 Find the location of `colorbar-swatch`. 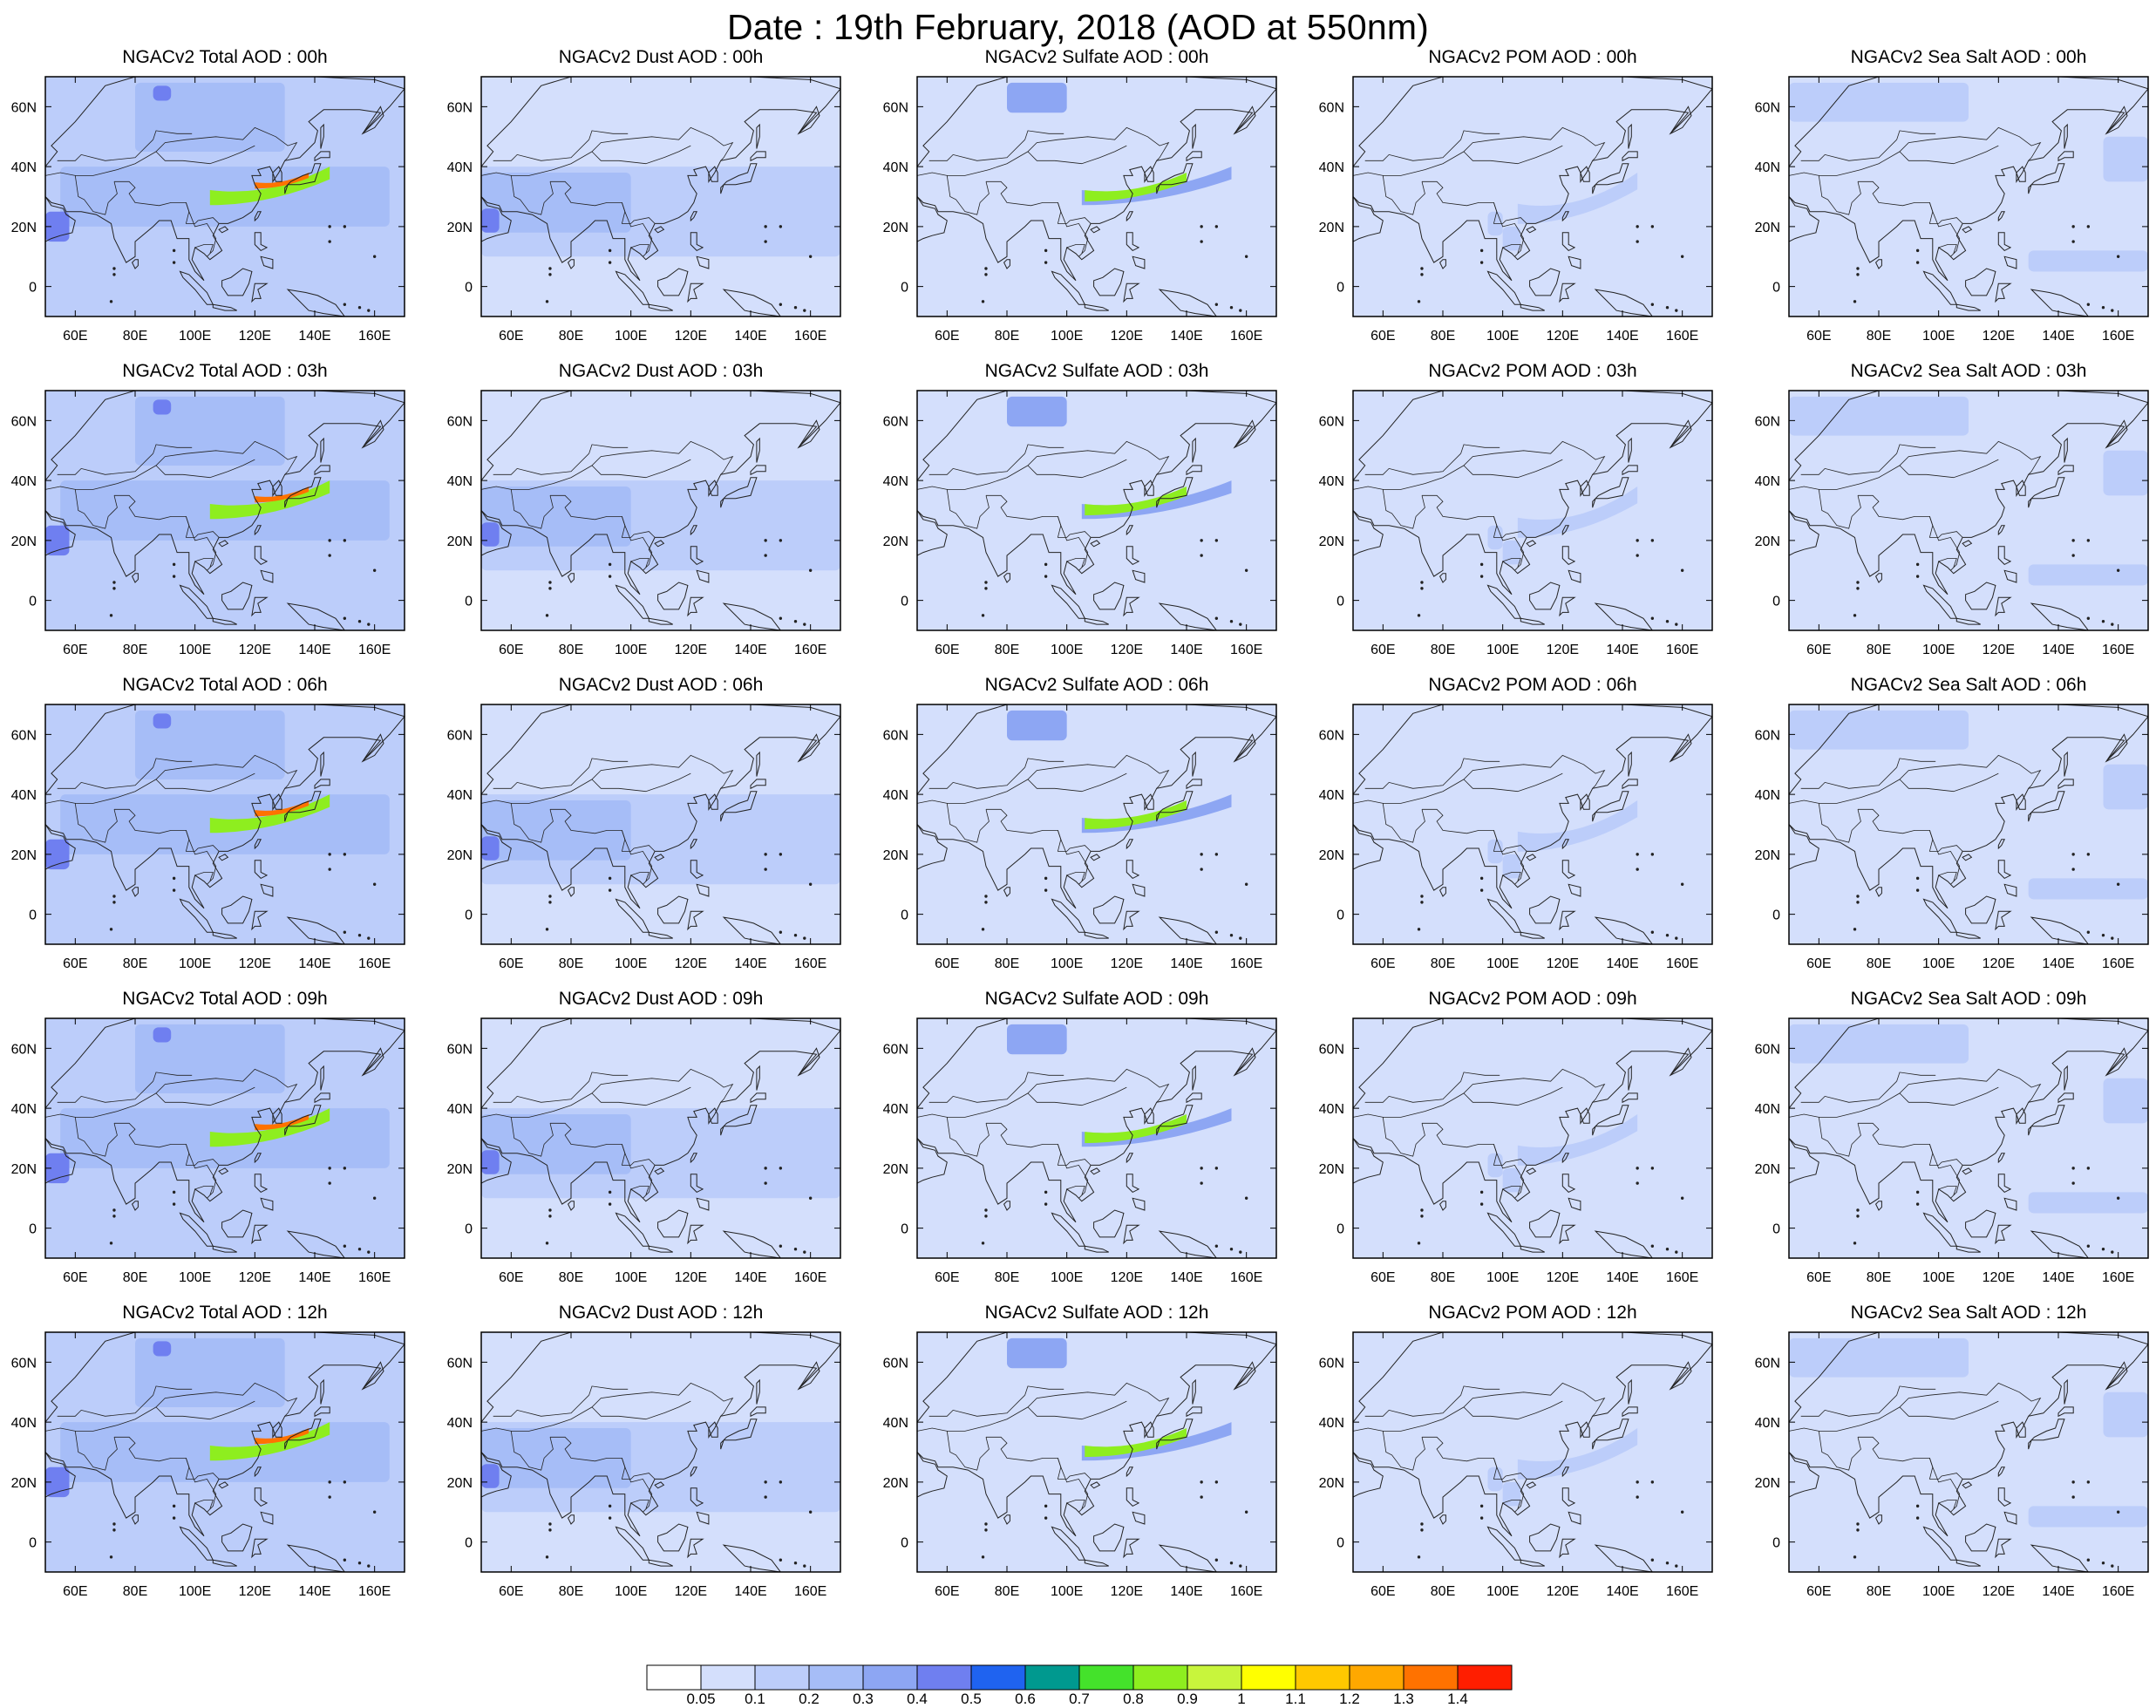

colorbar-swatch is located at coordinates (1106, 1678).